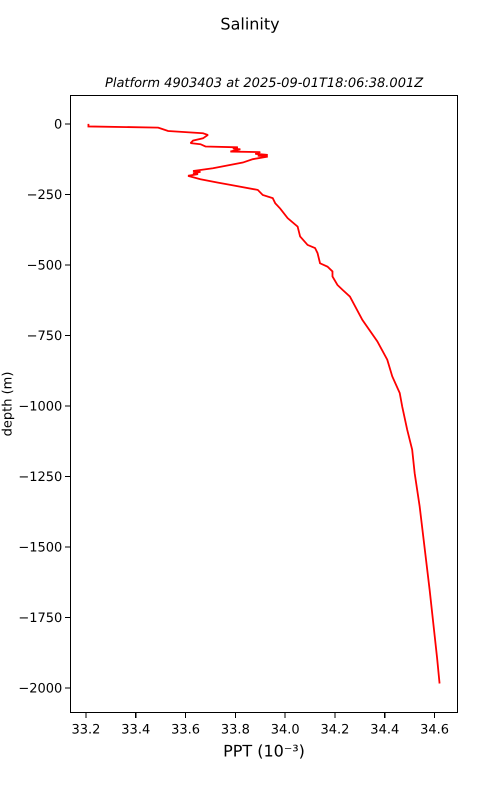 The height and width of the screenshot is (800, 500). What do you see at coordinates (40, 478) in the screenshot?
I see `y-tick-label: −1250` at bounding box center [40, 478].